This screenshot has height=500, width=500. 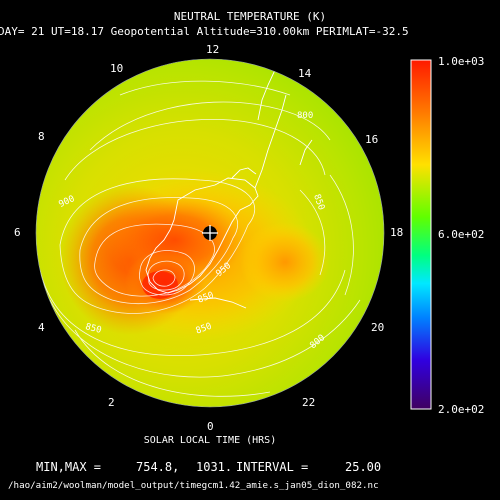 What do you see at coordinates (421, 234) in the screenshot?
I see `colorbar` at bounding box center [421, 234].